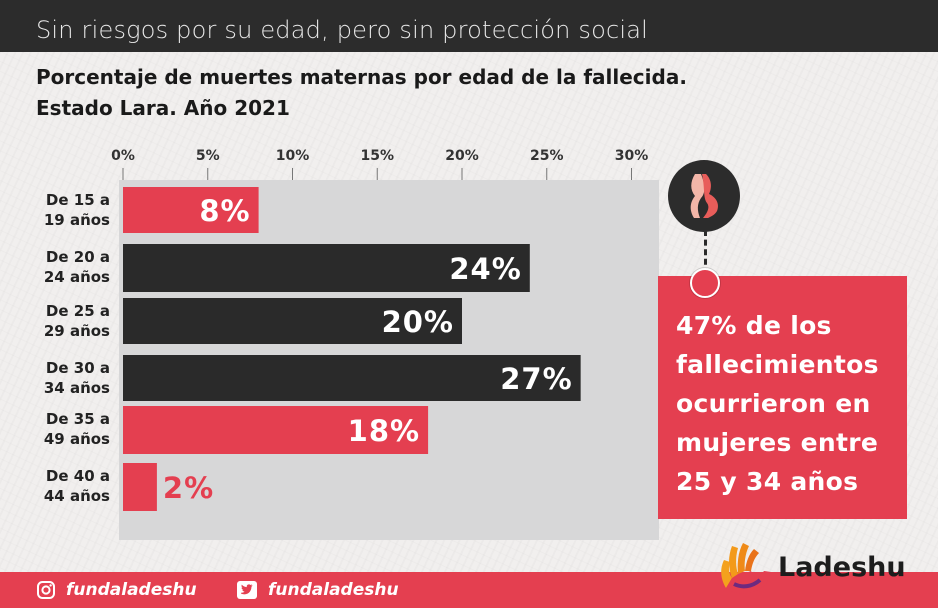 This screenshot has height=608, width=938. What do you see at coordinates (78, 257) in the screenshot?
I see `category-label: De 20 a` at bounding box center [78, 257].